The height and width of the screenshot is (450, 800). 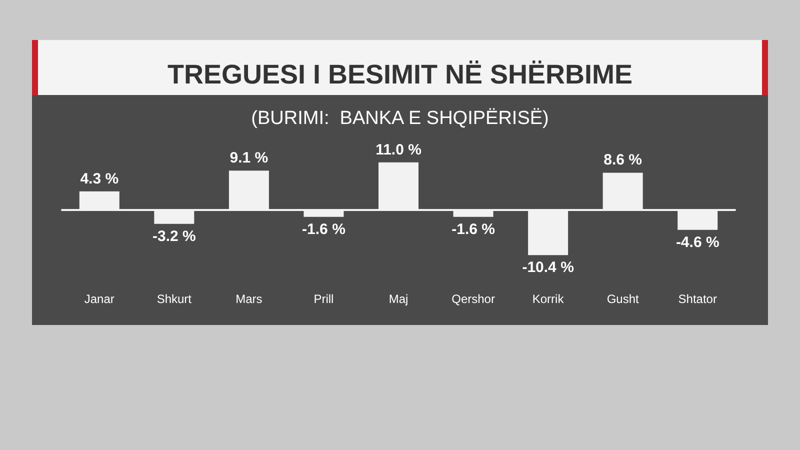 What do you see at coordinates (697, 299) in the screenshot?
I see `x-tick-label: Shtator` at bounding box center [697, 299].